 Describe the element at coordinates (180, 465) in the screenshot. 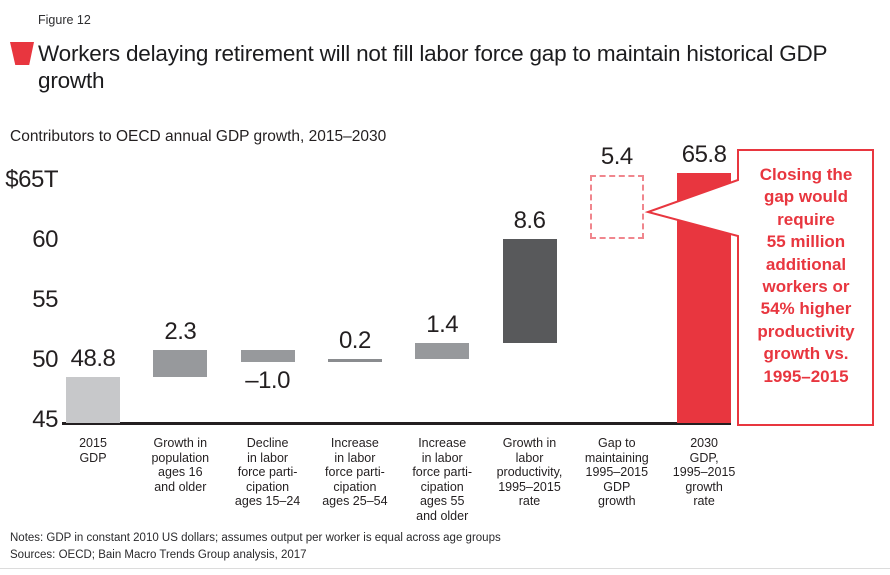

I see `axis-label-population-growth-16-older: Growth in population ages 16 and older` at that location.